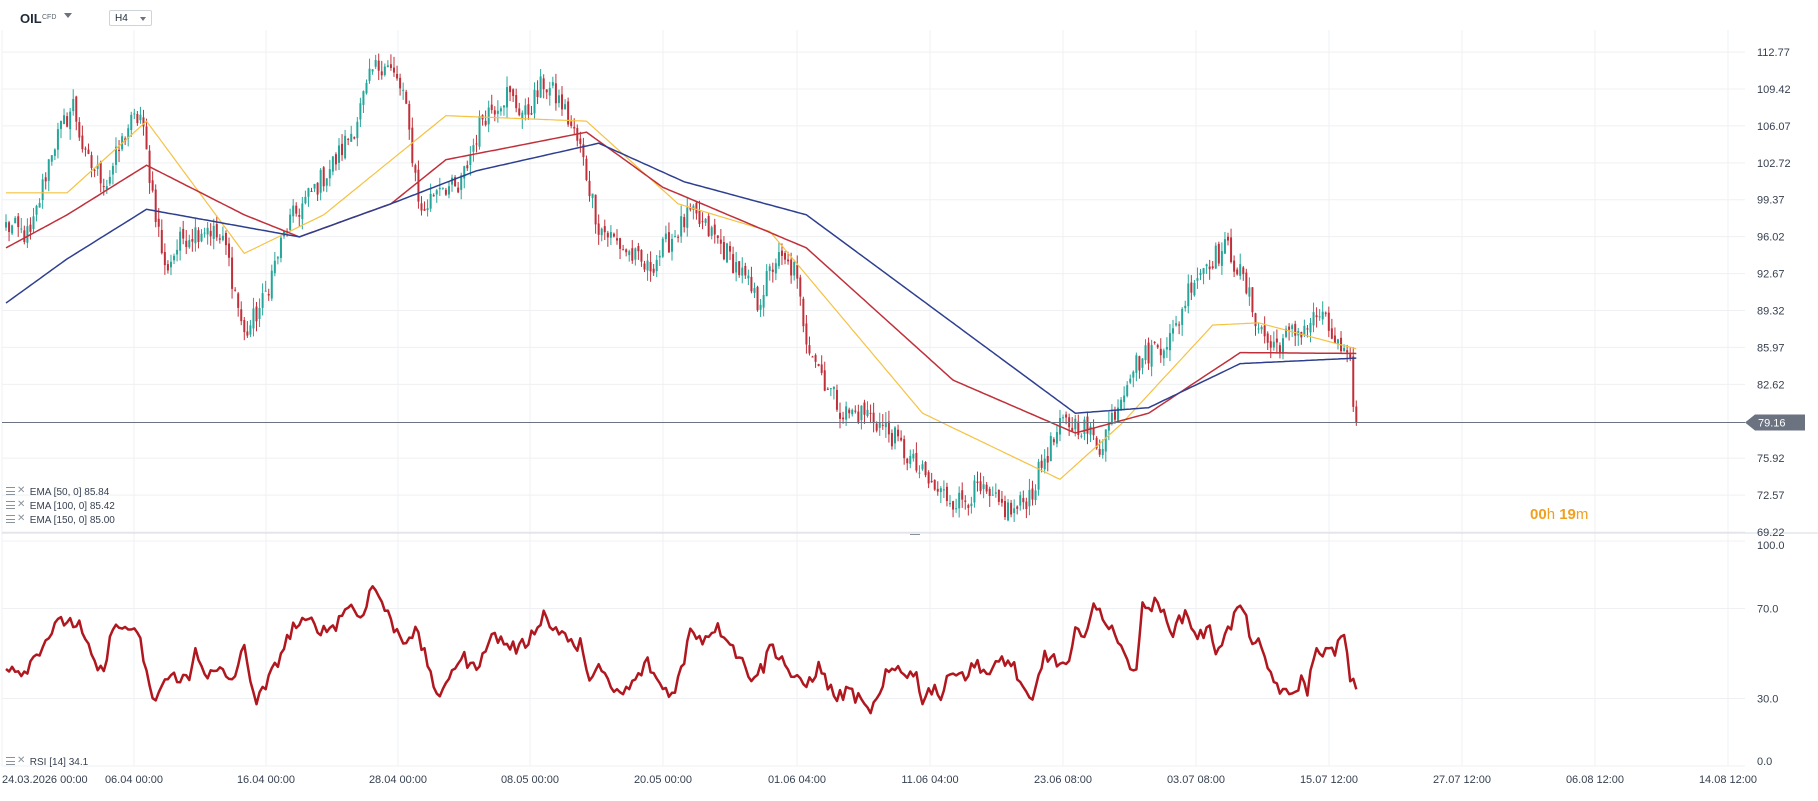 This screenshot has width=1818, height=801. What do you see at coordinates (1329, 780) in the screenshot?
I see `time-tick-label: 15.07 12:00` at bounding box center [1329, 780].